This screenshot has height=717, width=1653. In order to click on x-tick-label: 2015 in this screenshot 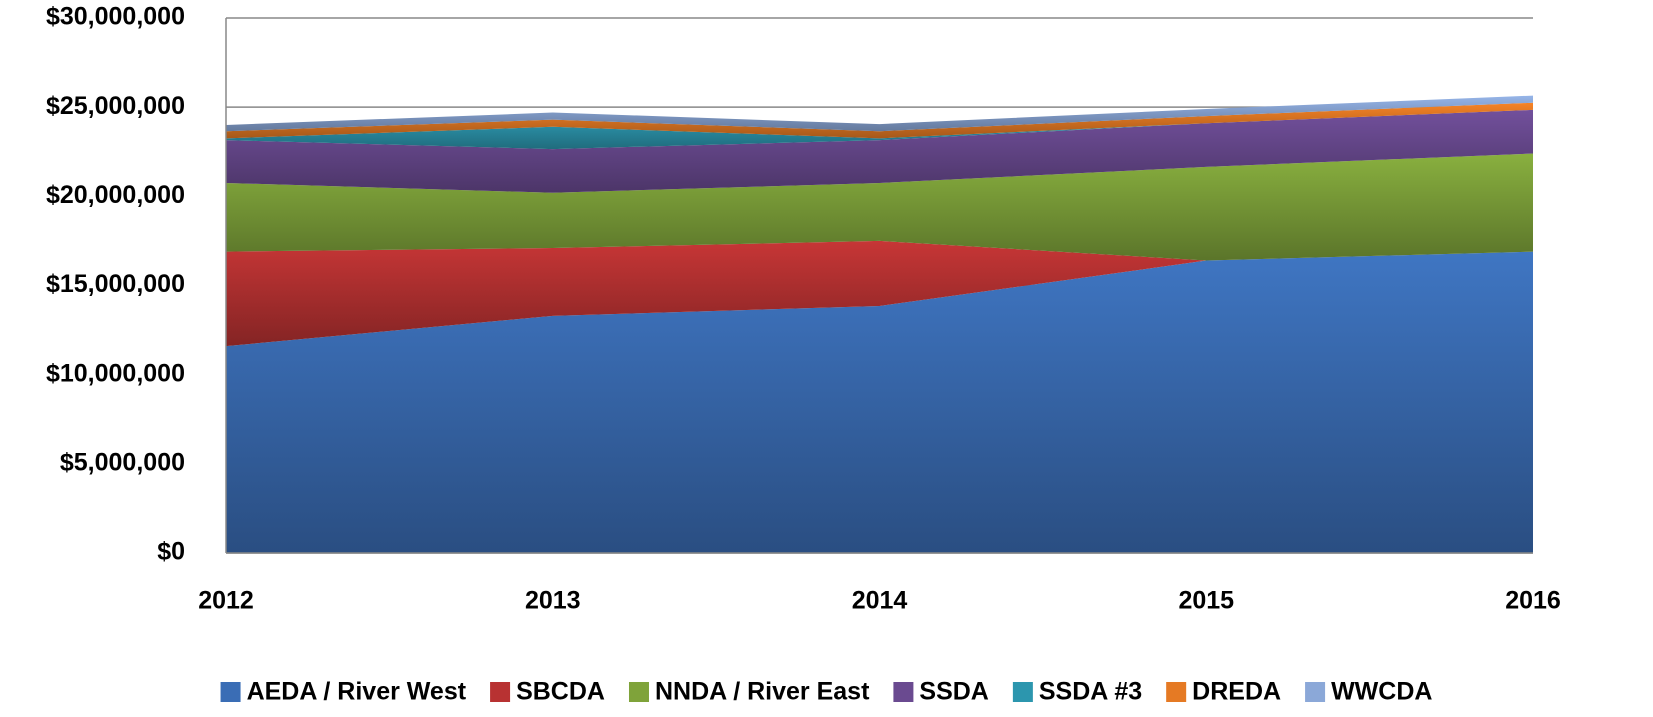, I will do `click(1206, 601)`.